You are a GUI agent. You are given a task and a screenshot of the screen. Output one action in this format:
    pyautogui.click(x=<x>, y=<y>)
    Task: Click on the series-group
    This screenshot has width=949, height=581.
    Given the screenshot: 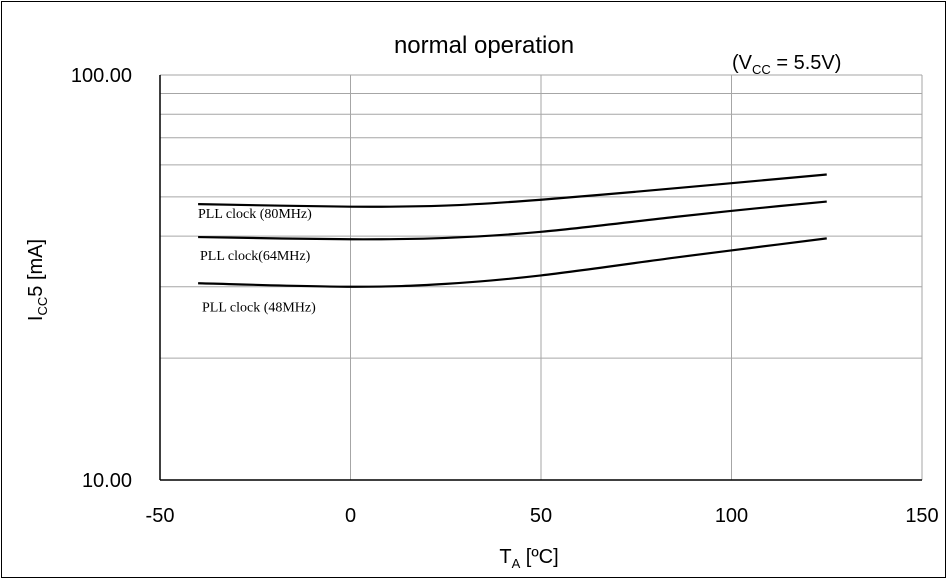 What is the action you would take?
    pyautogui.click(x=512, y=230)
    